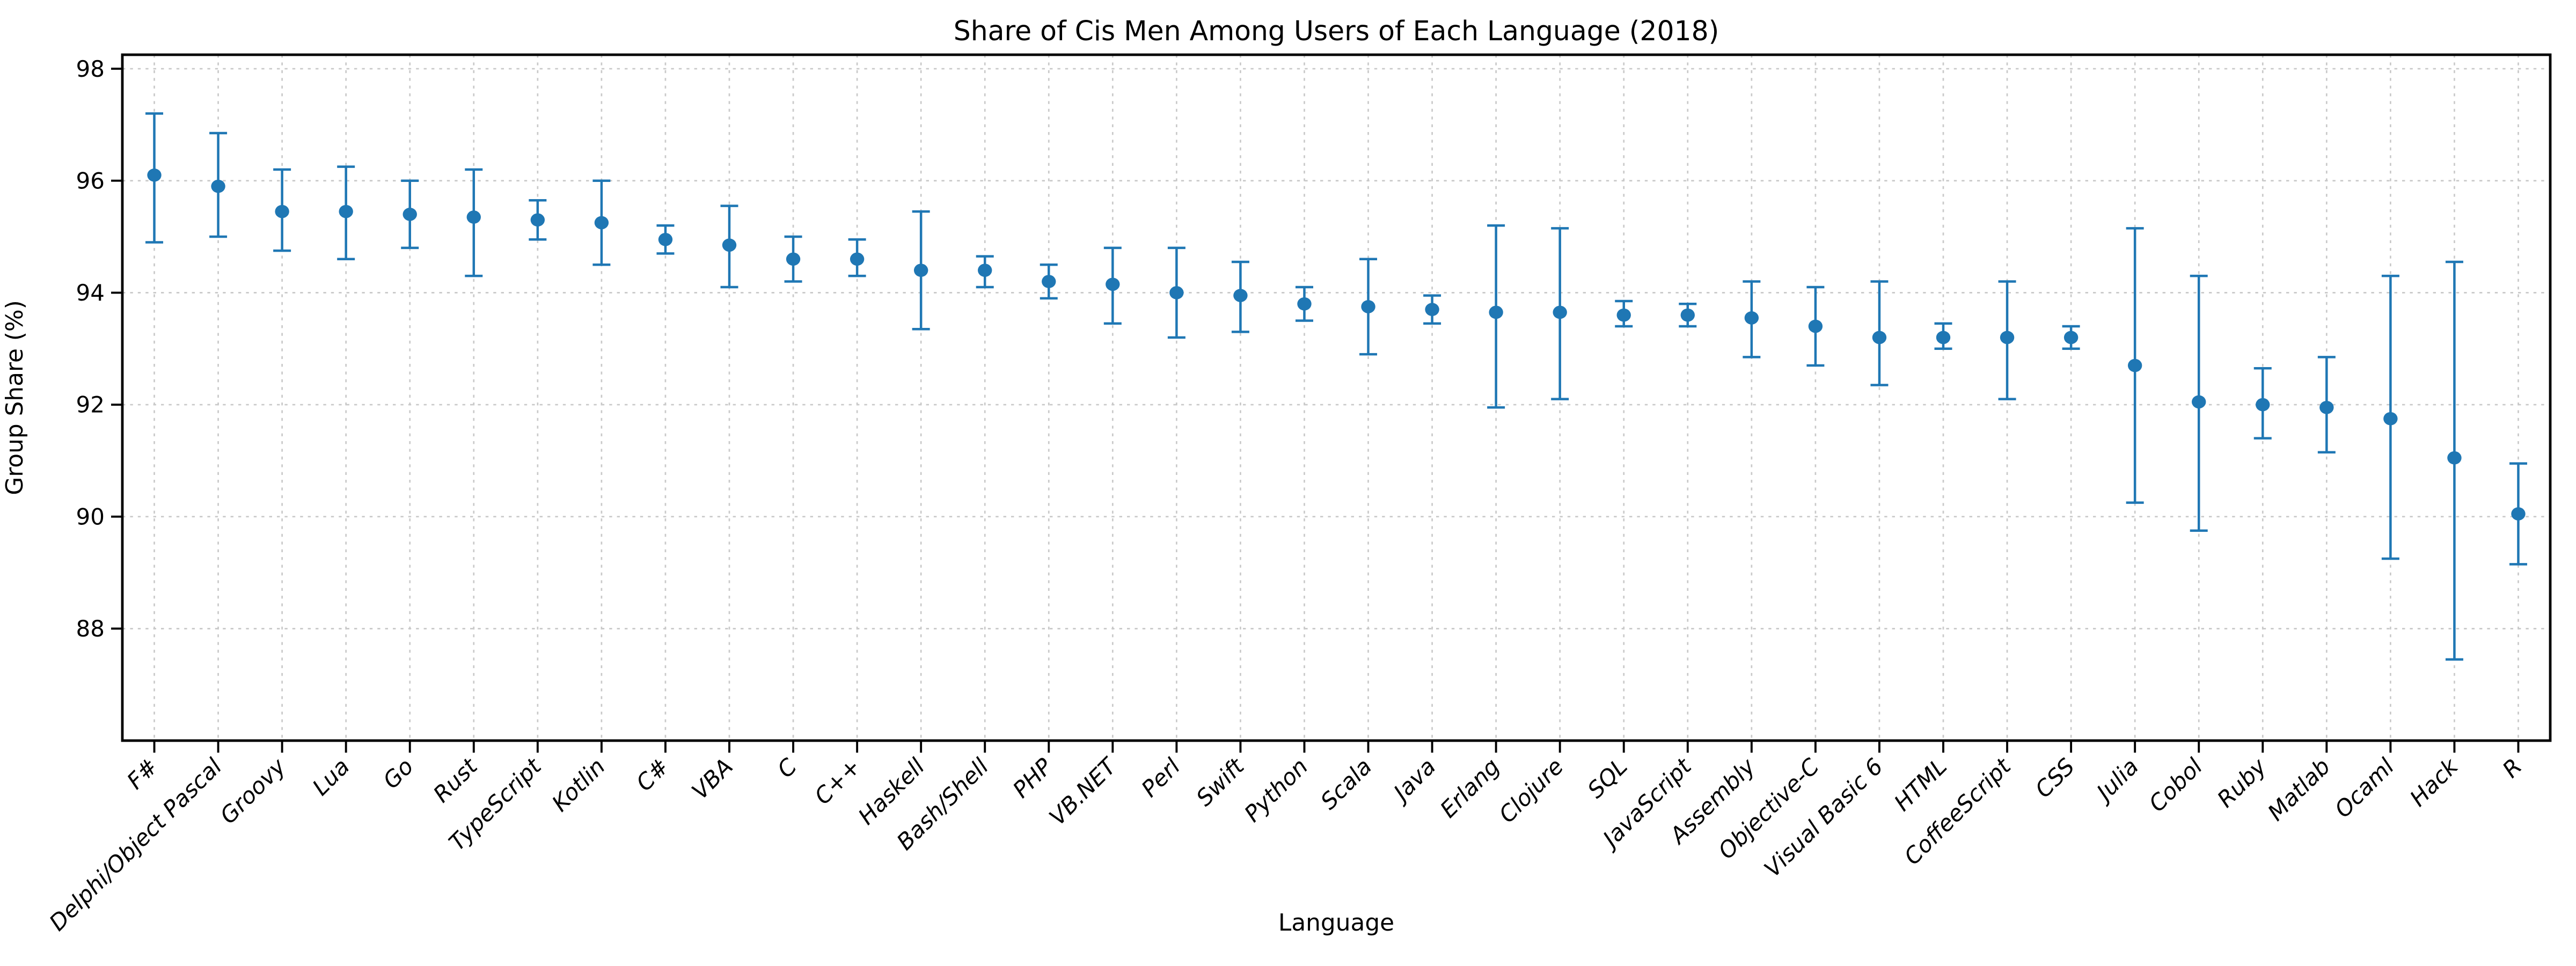 This screenshot has width=2576, height=966. Describe the element at coordinates (90, 629) in the screenshot. I see `y-tick-label: 88` at that location.